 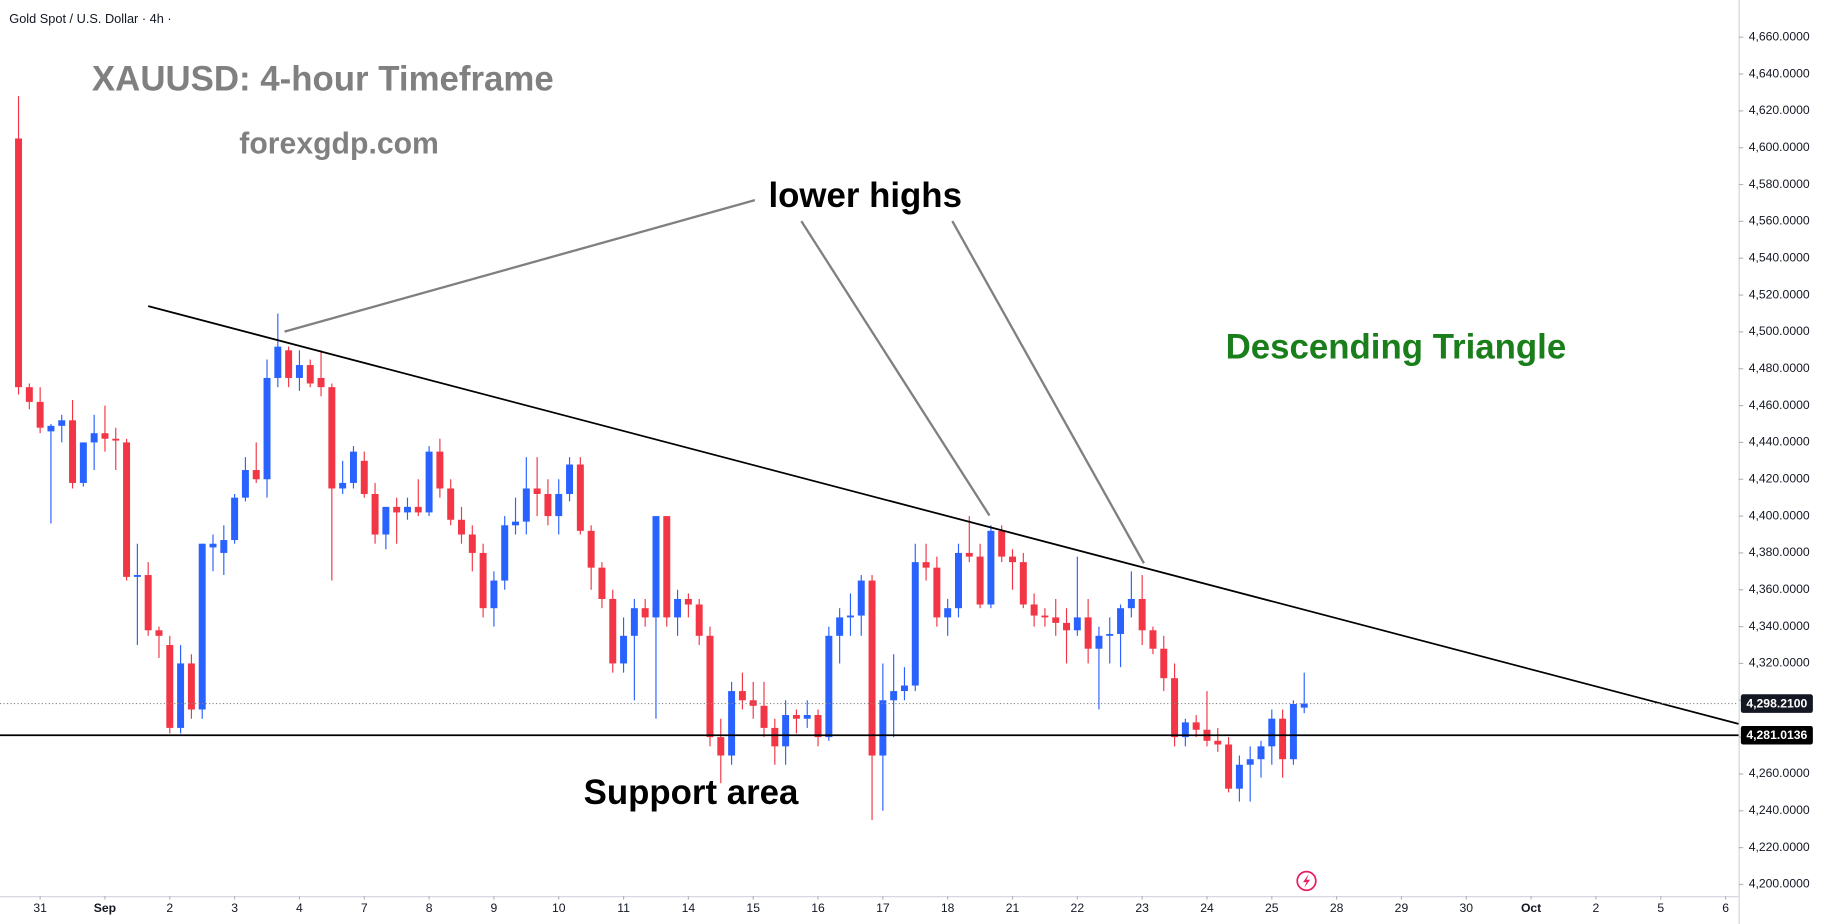 What do you see at coordinates (299, 908) in the screenshot?
I see `x-tick-label: 4` at bounding box center [299, 908].